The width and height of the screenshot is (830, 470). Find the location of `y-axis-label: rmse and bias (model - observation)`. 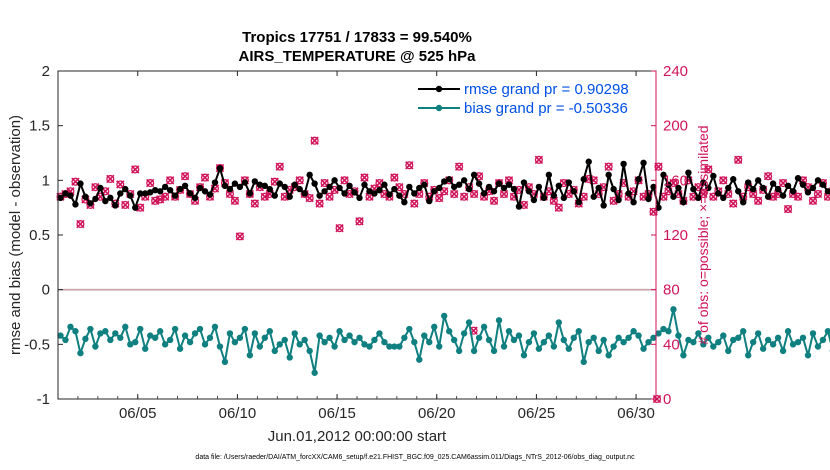

y-axis-label: rmse and bias (model - observation) is located at coordinates (15, 235).